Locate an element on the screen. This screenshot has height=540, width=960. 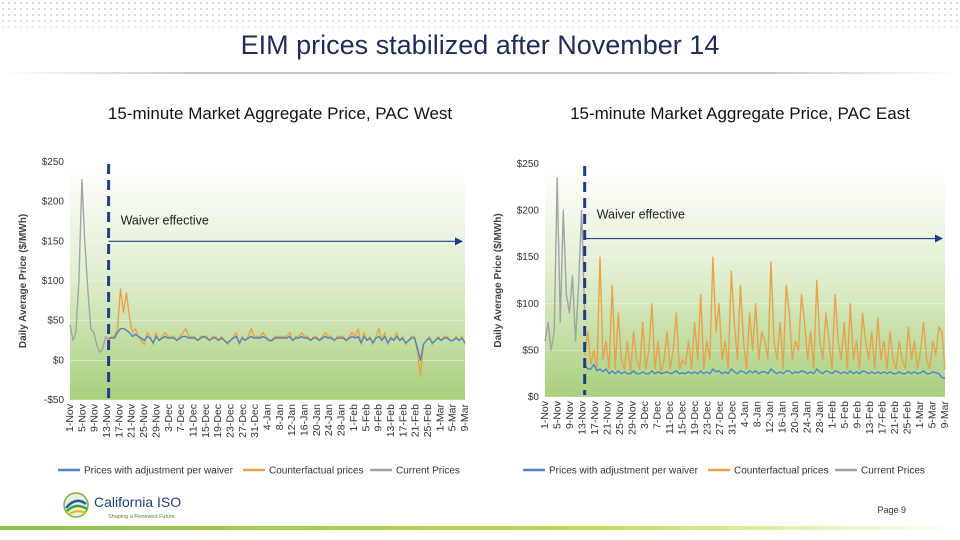
y-tick-label: $250 is located at coordinates (528, 164).